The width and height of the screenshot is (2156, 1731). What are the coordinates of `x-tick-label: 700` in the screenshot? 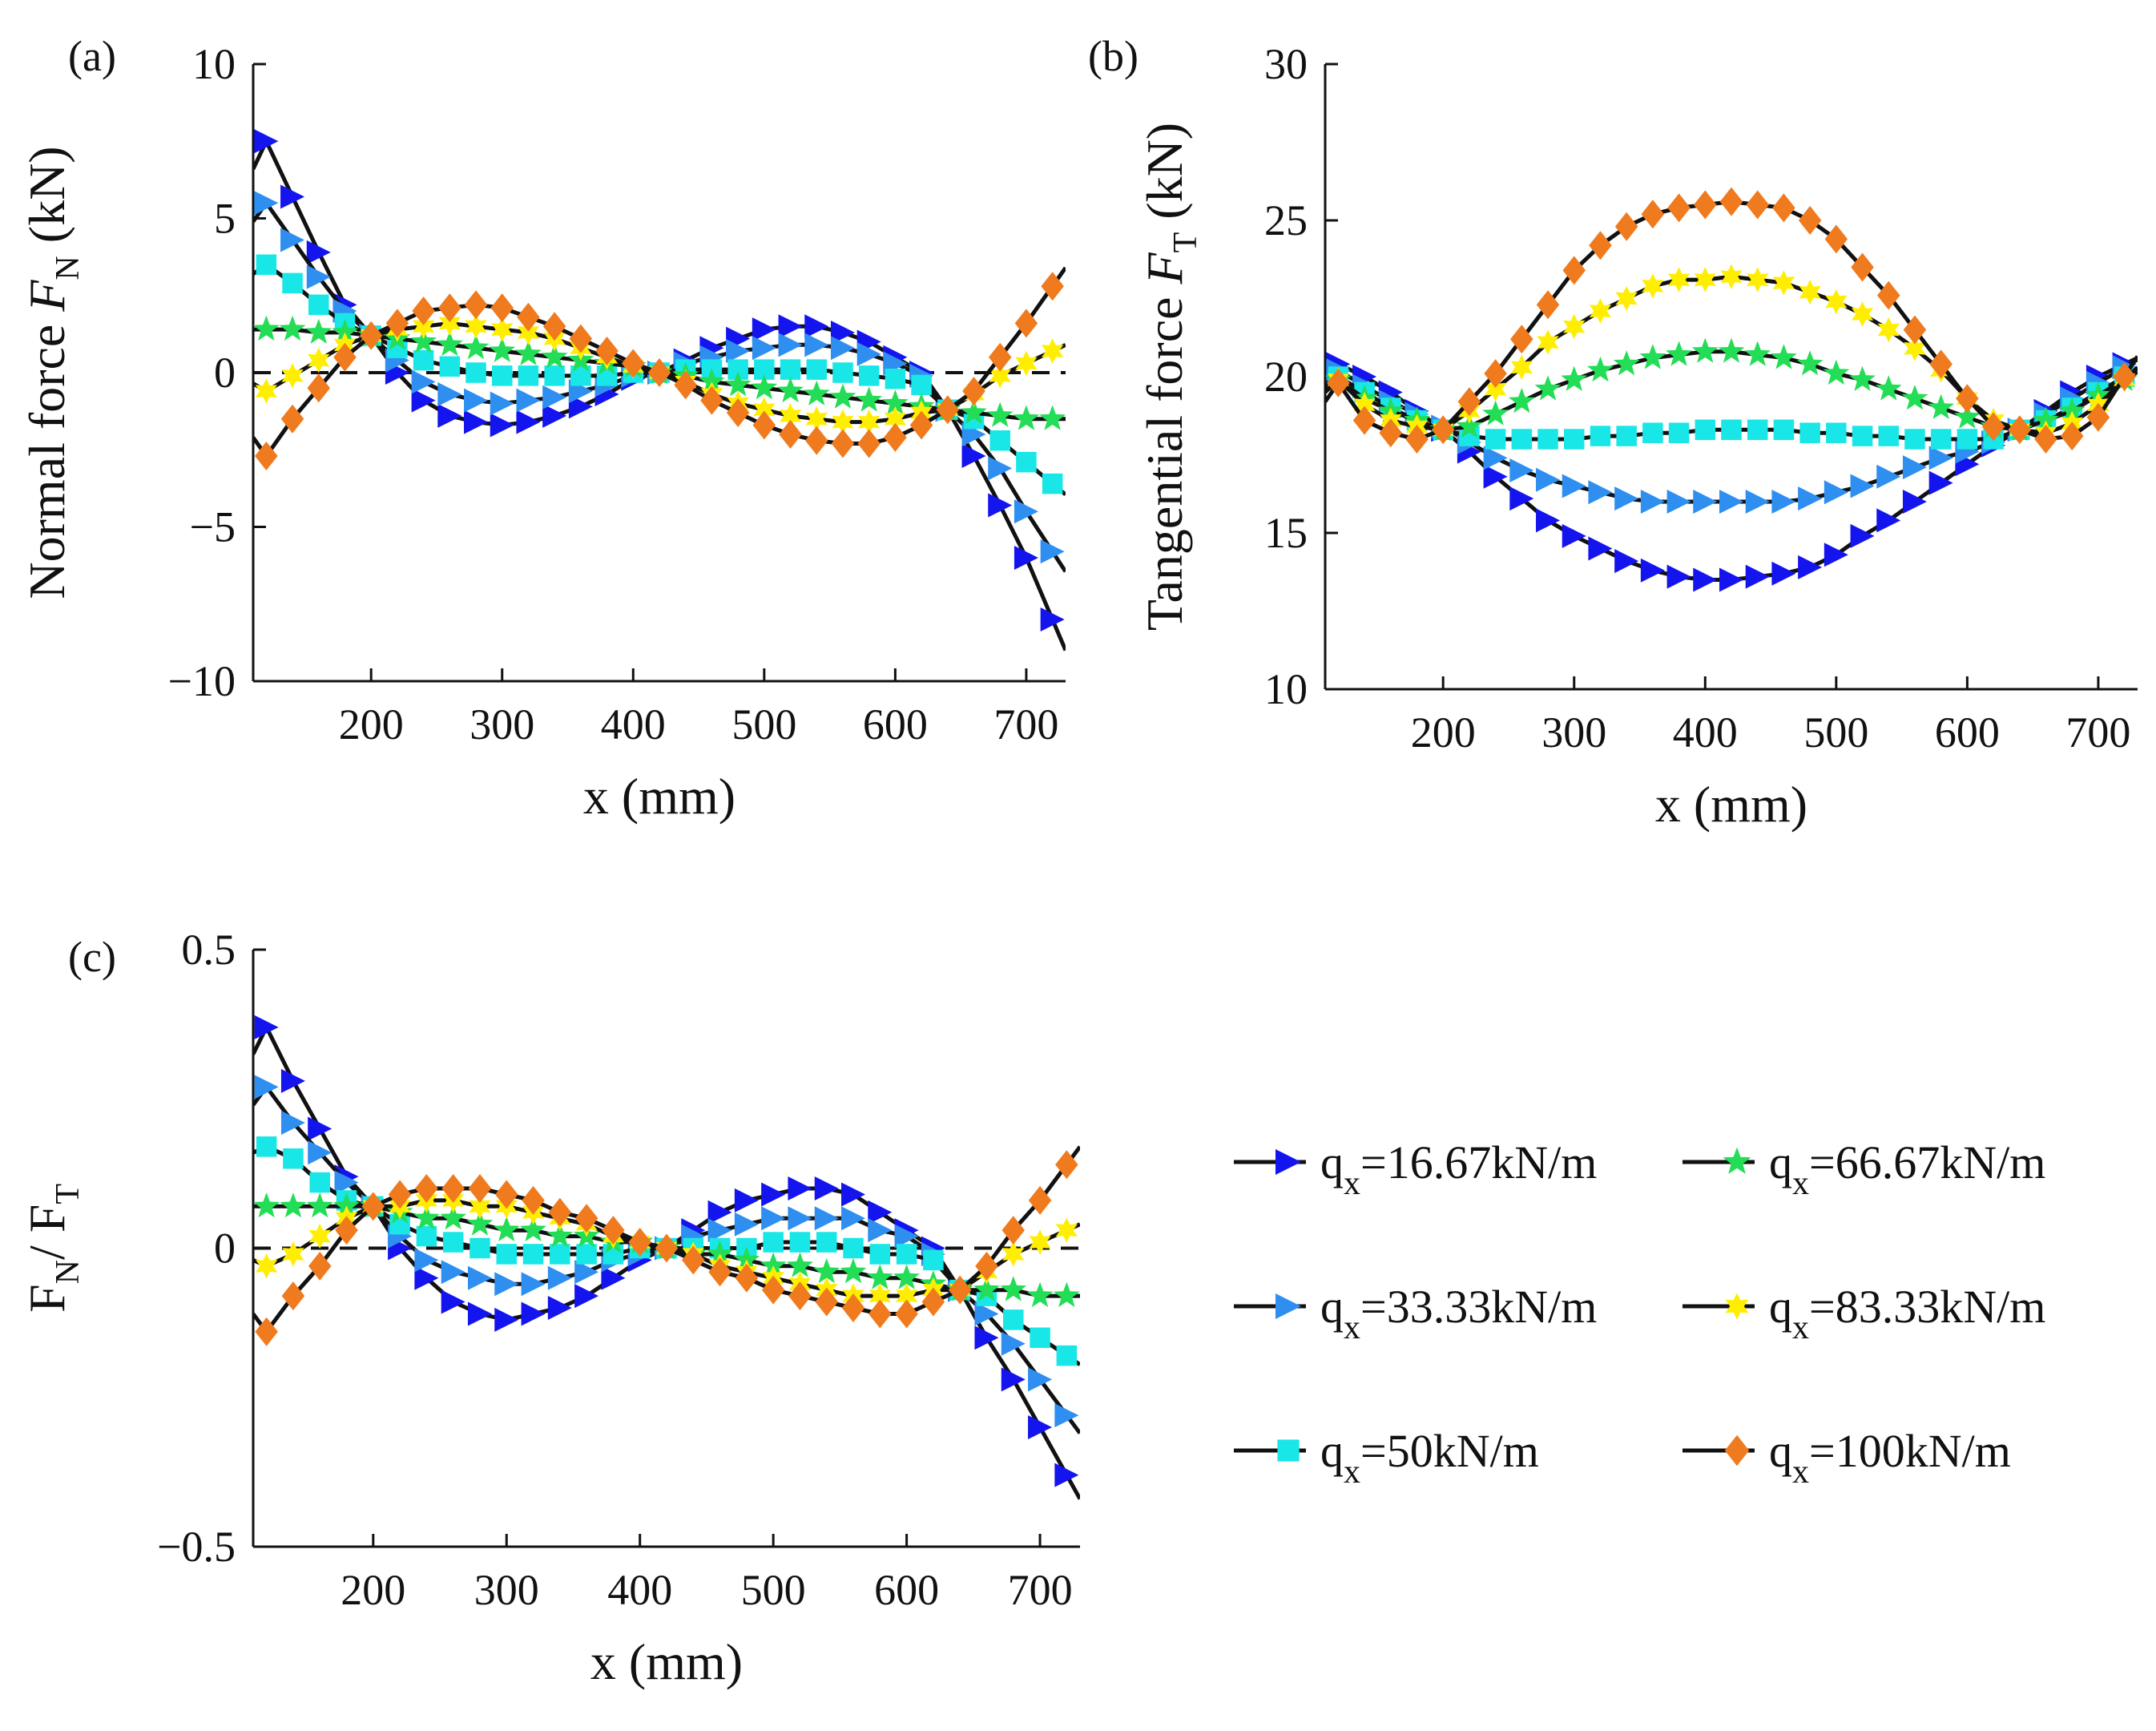 It's located at (1040, 1590).